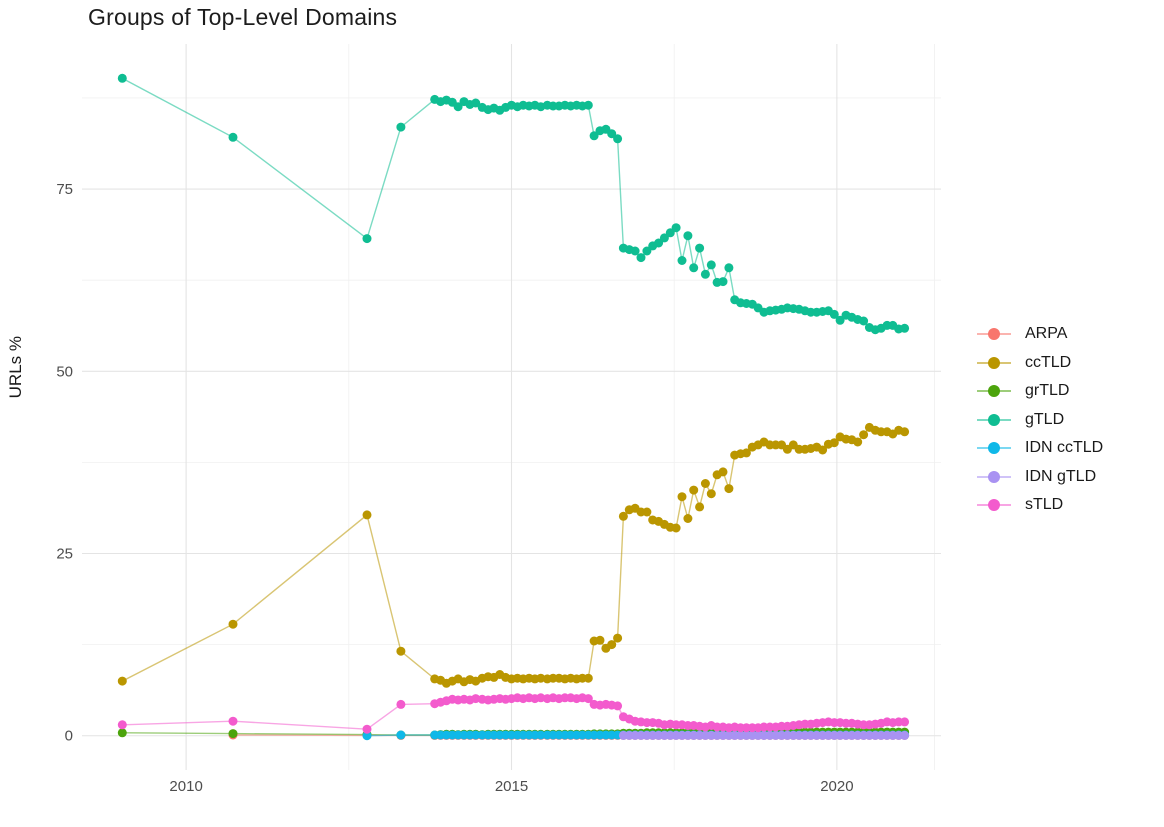 The height and width of the screenshot is (827, 1164). I want to click on series-points-sTLD, so click(513, 713).